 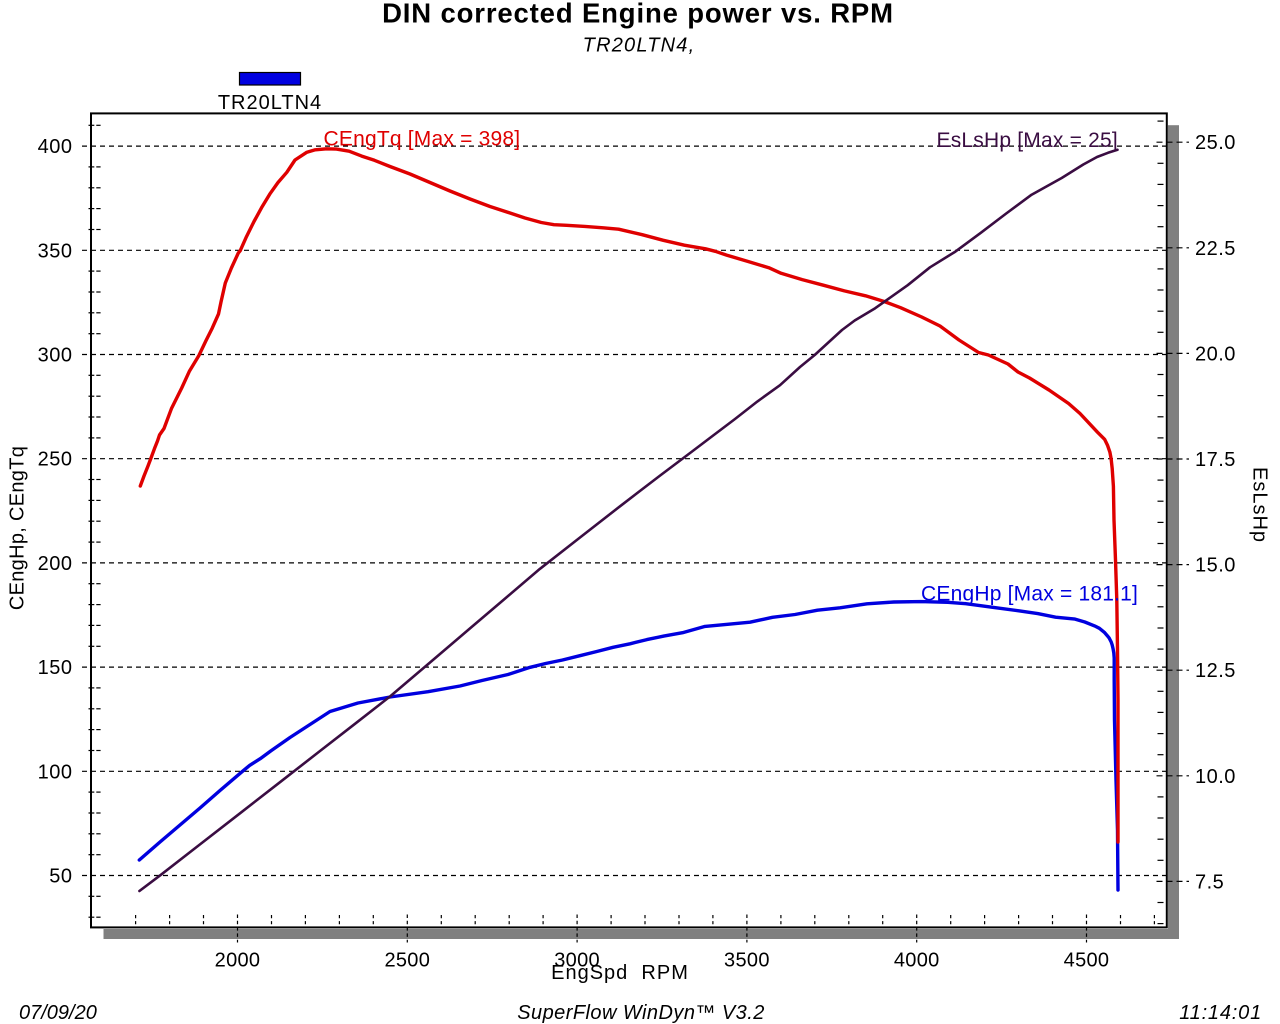 What do you see at coordinates (55, 564) in the screenshot?
I see `svg-text: 200` at bounding box center [55, 564].